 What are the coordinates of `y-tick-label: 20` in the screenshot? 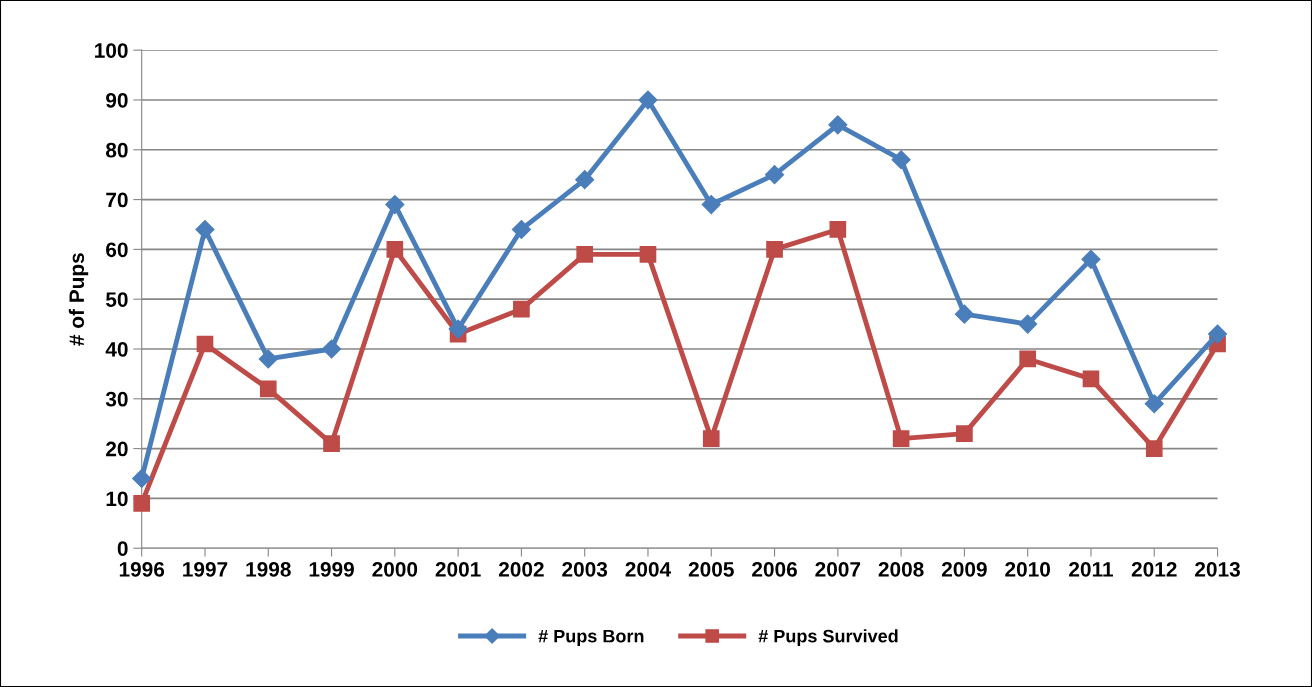 It's located at (117, 449).